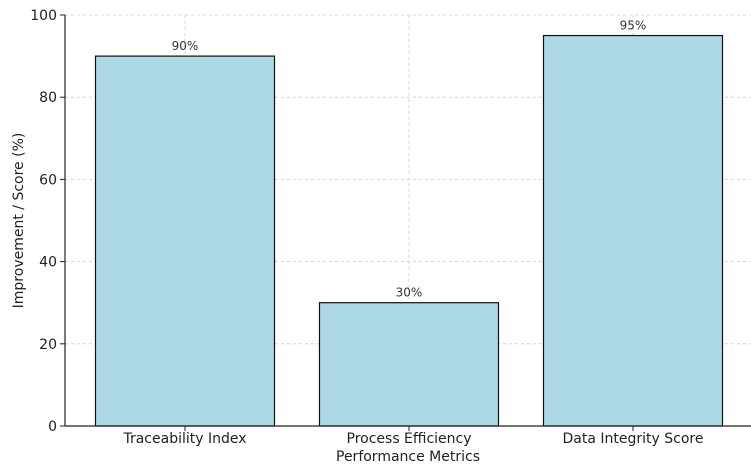 The image size is (751, 465). What do you see at coordinates (48, 98) in the screenshot?
I see `y-tick-label-80: 80` at bounding box center [48, 98].